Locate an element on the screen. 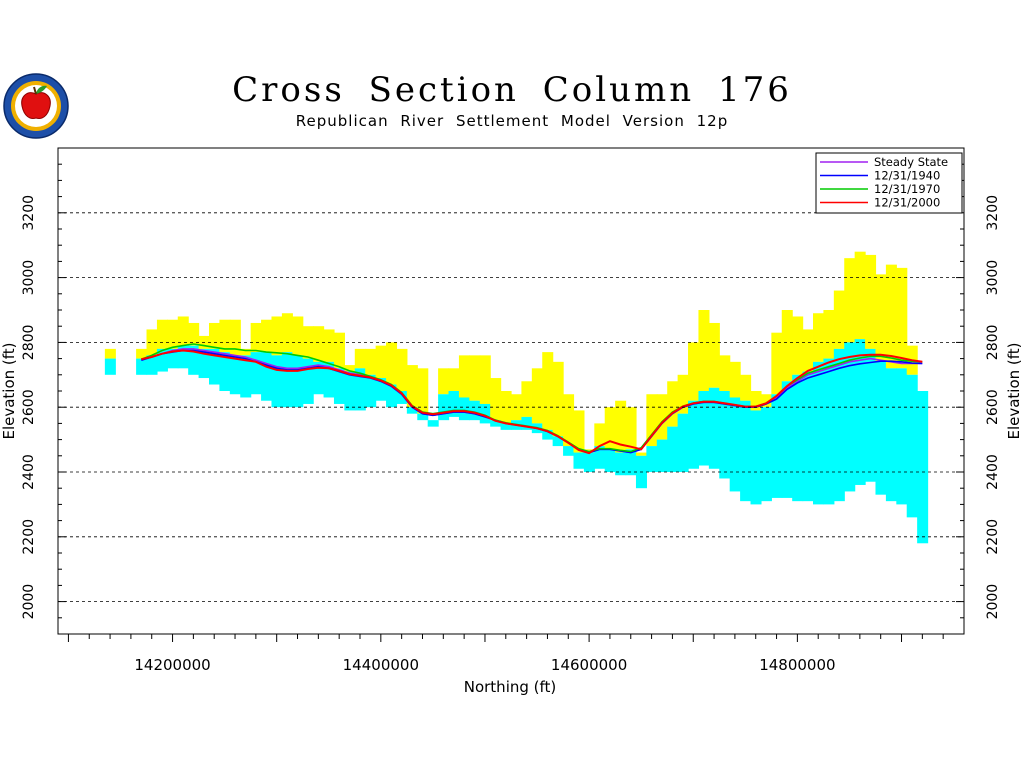 The image size is (1024, 768). y-axis-label-right: Elevation (ft) is located at coordinates (1014, 390).